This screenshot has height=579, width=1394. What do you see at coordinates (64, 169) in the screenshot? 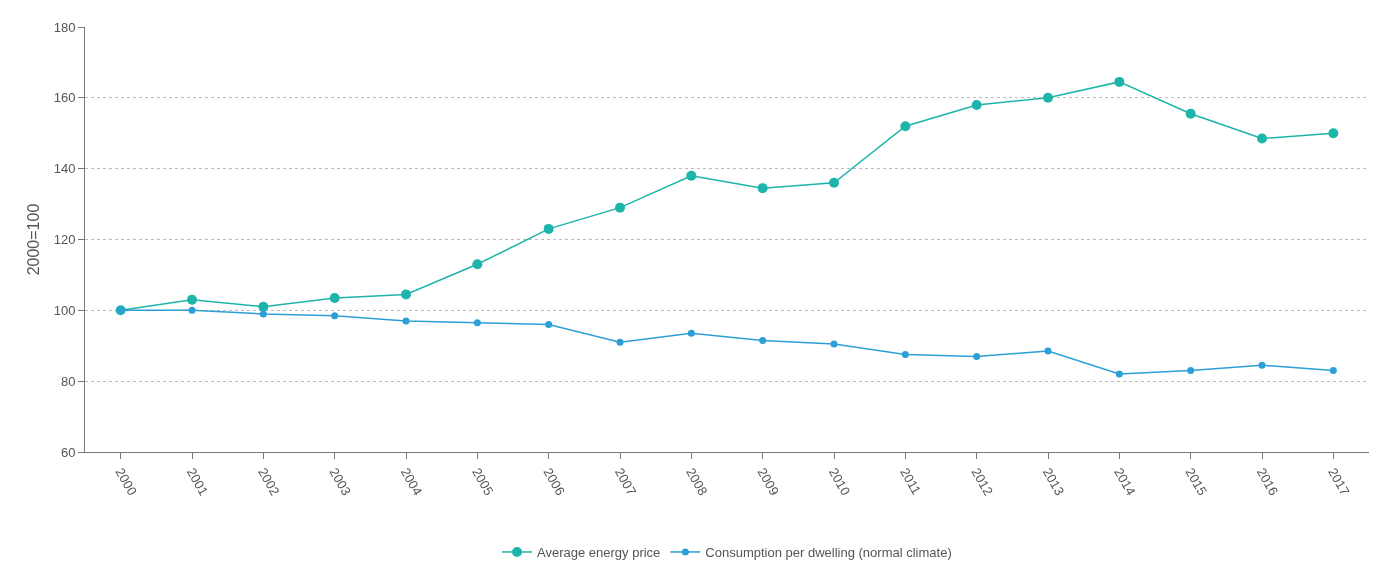
I see `y-tick-label: 140` at bounding box center [64, 169].